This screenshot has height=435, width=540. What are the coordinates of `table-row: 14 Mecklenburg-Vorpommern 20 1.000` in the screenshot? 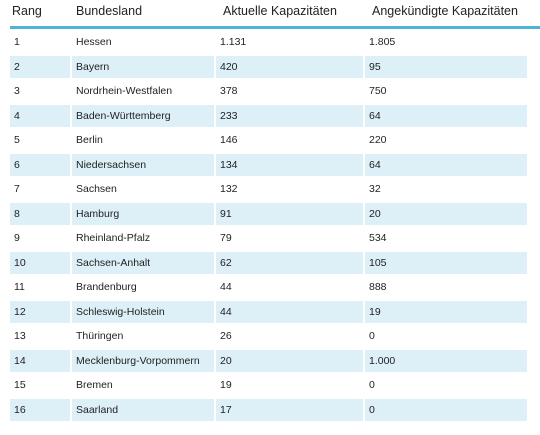 It's located at (275, 360).